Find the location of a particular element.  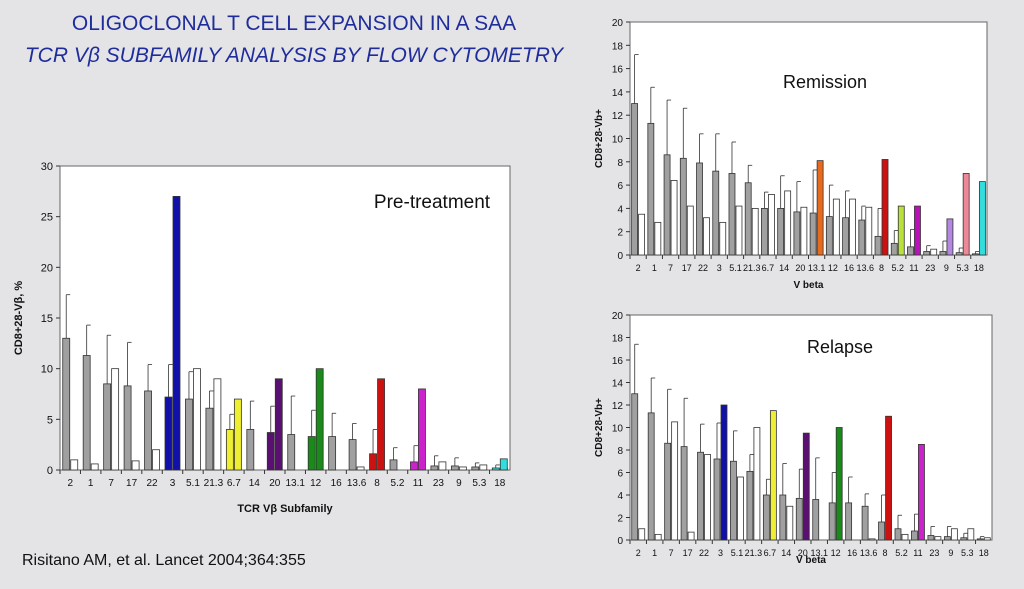

x-tick-label: 8 is located at coordinates (881, 268).